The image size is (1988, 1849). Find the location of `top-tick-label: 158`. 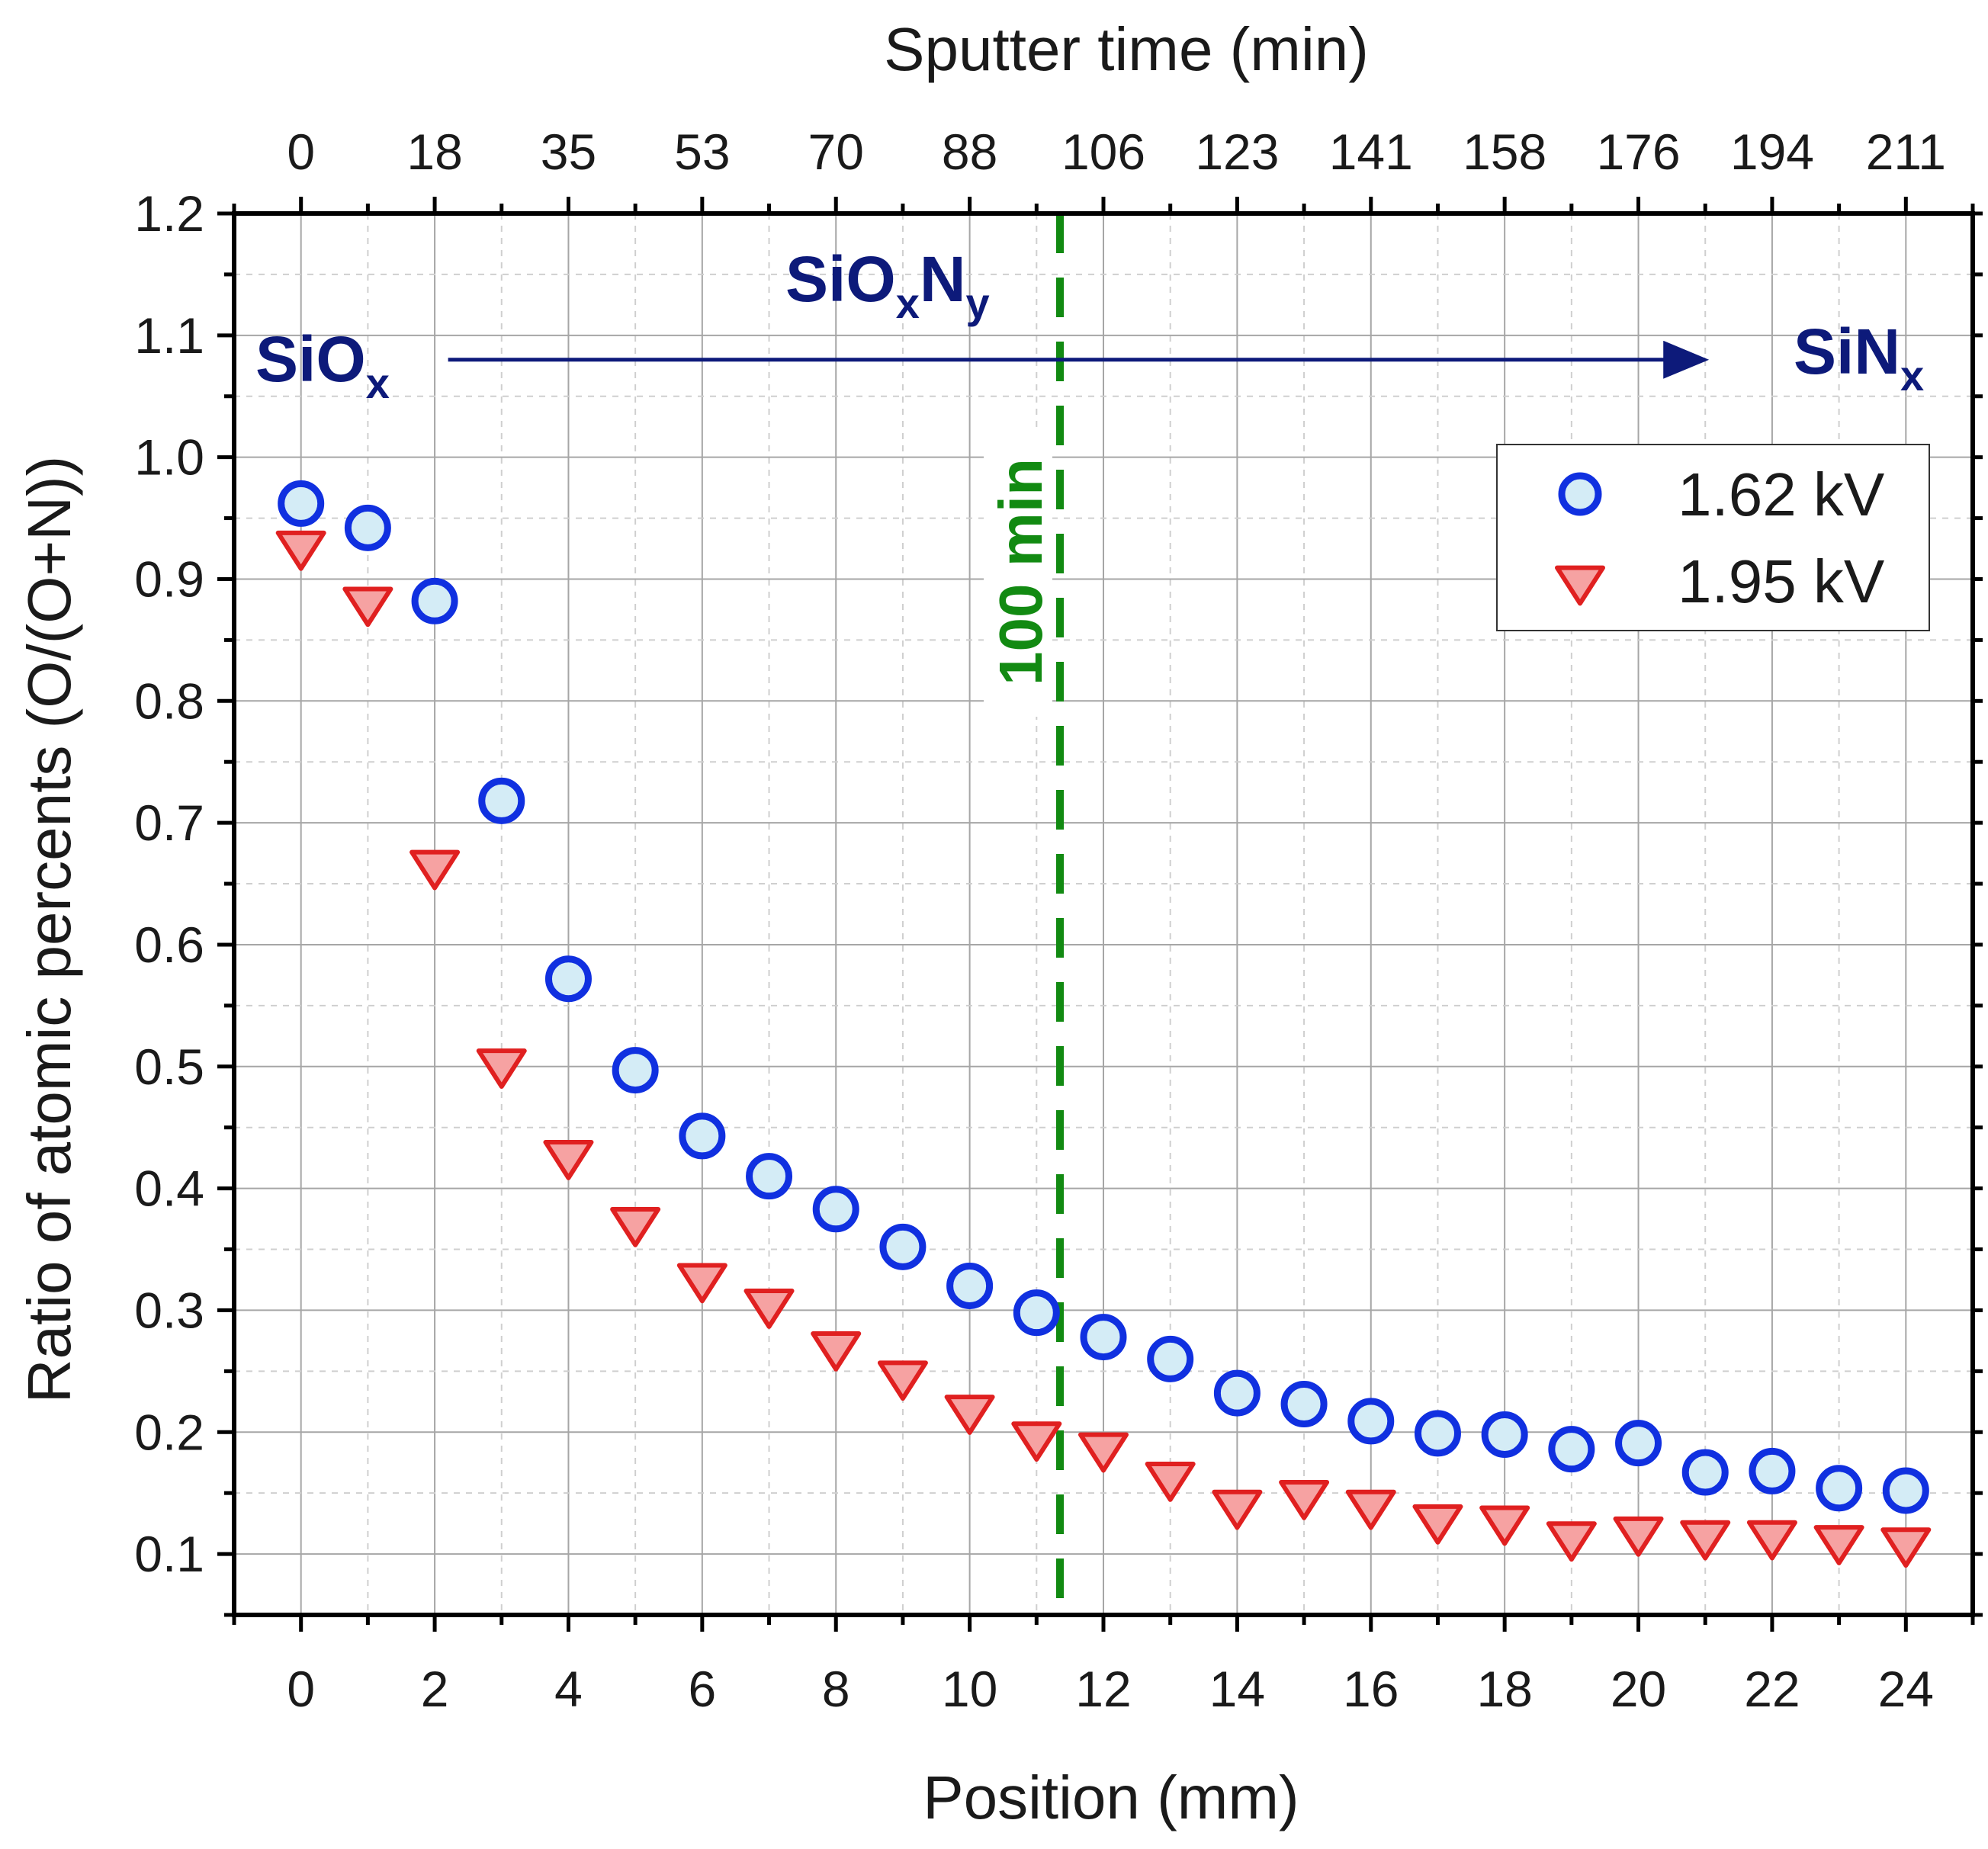

top-tick-label: 158 is located at coordinates (1505, 152).